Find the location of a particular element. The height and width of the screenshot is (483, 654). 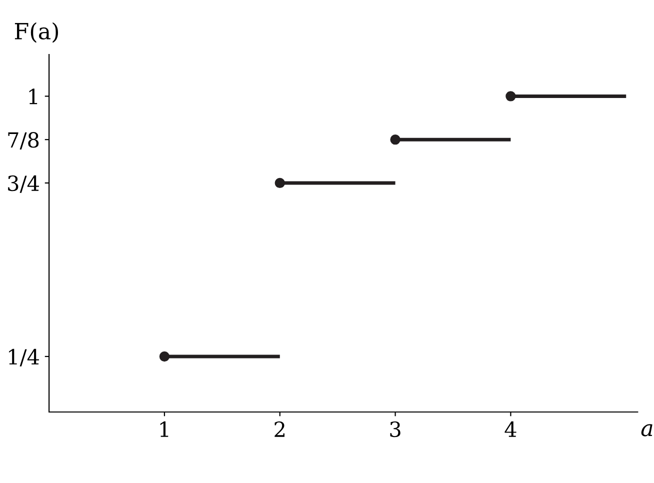

x-tick-label: 2 is located at coordinates (279, 429).